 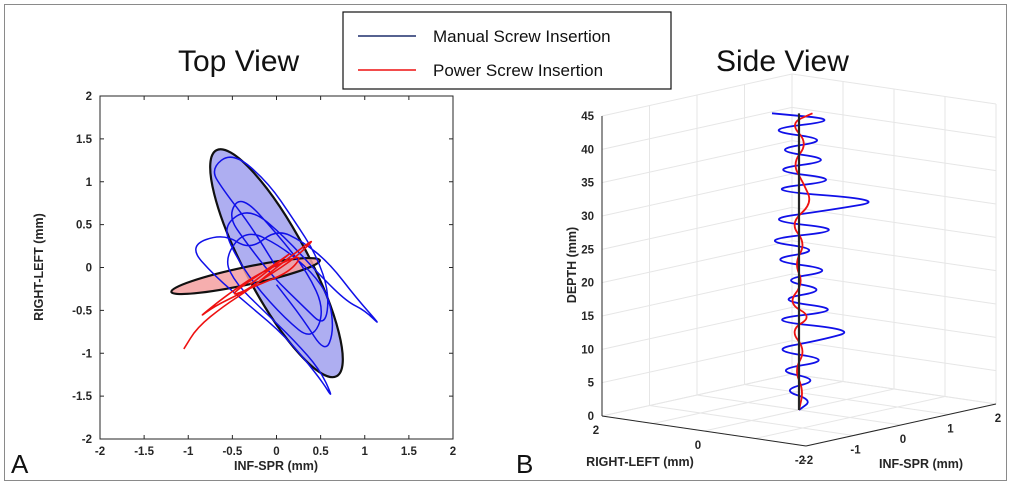 What do you see at coordinates (587, 150) in the screenshot?
I see `z-tick-label: 40` at bounding box center [587, 150].